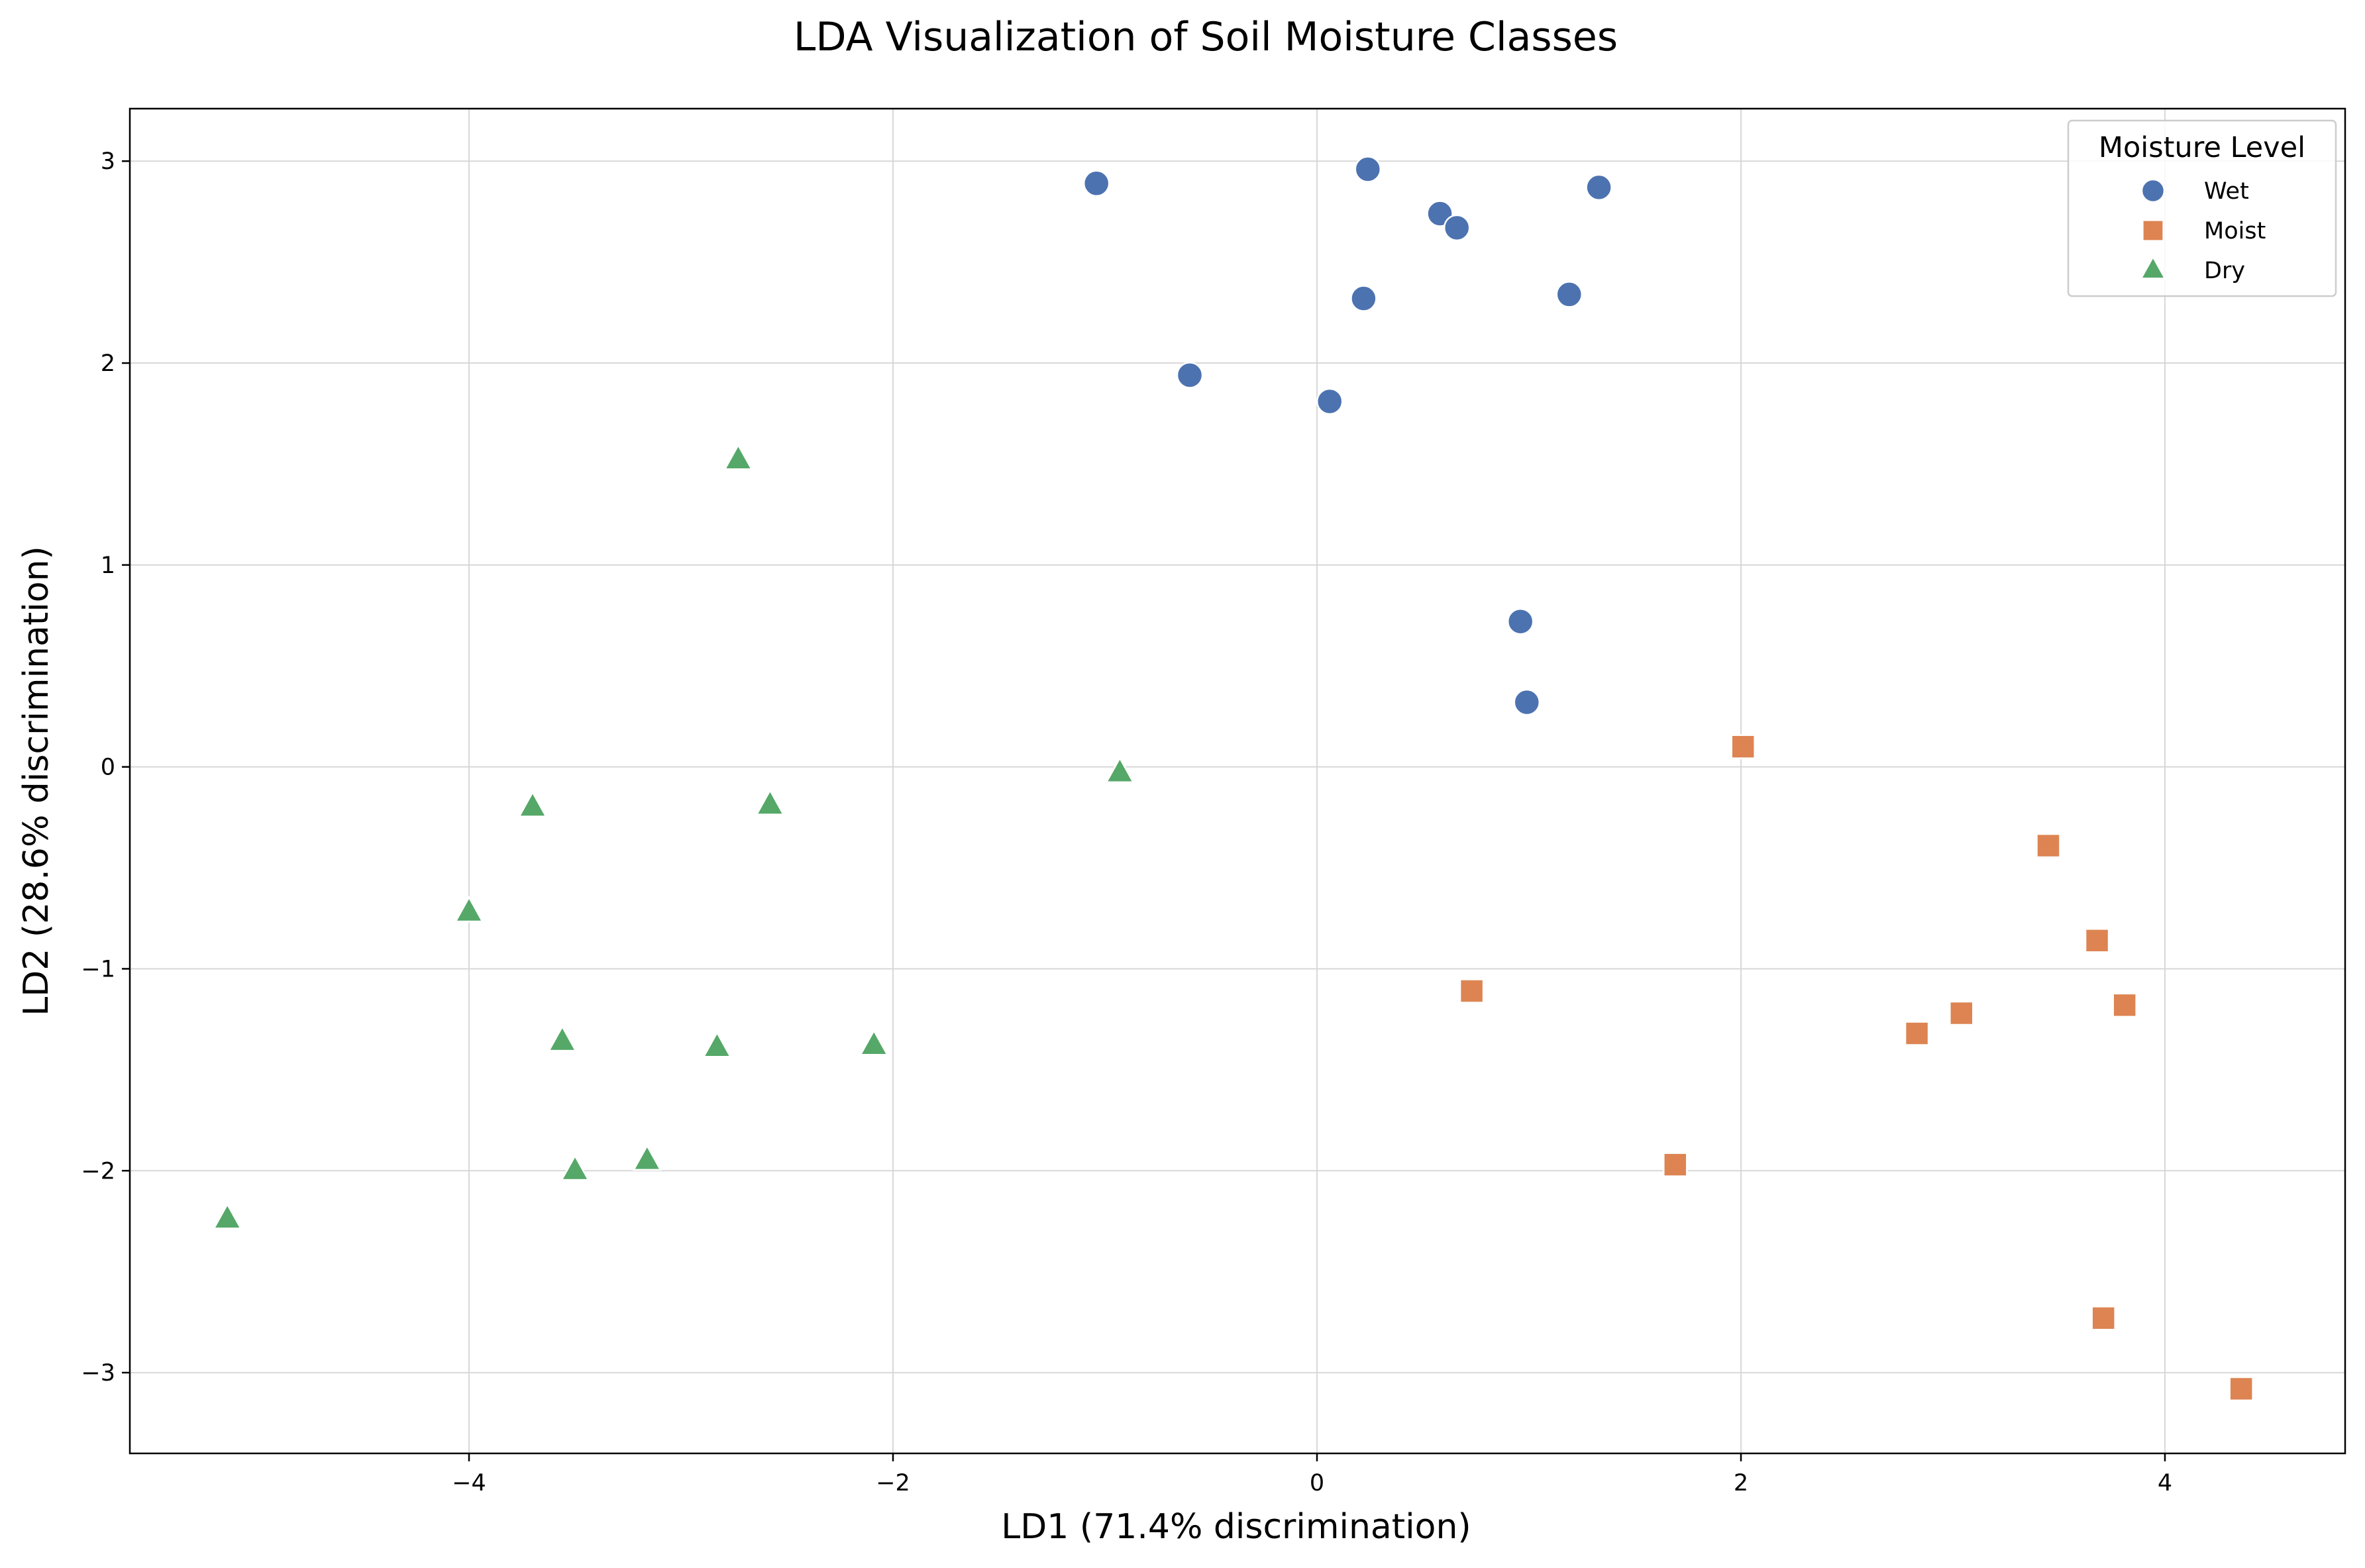  I want to click on legend-label-dry: Dry, so click(2224, 271).